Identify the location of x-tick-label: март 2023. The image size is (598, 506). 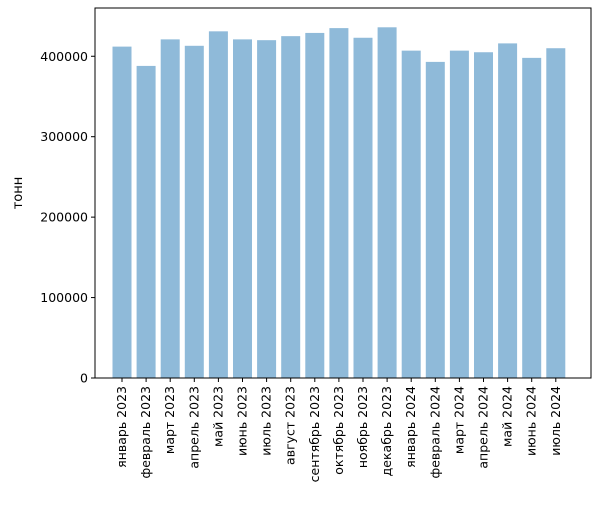
(169, 420).